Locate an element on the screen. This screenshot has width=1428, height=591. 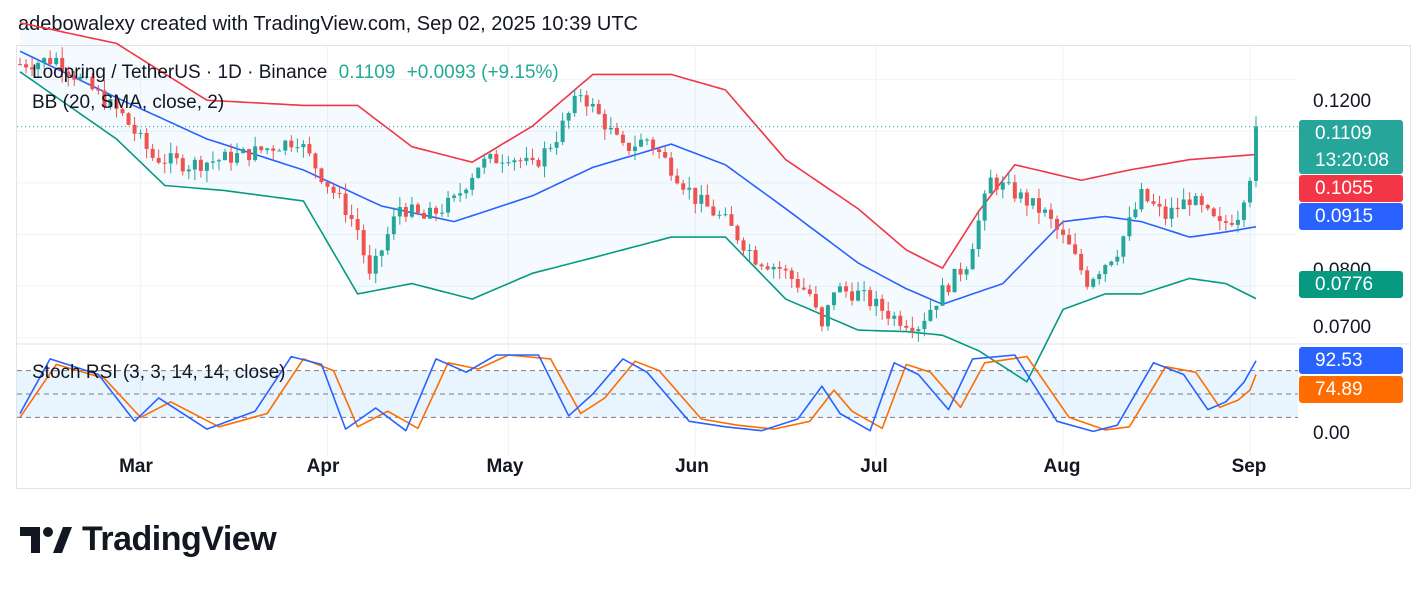
tradingview-wordmark: TradingView is located at coordinates (179, 539).